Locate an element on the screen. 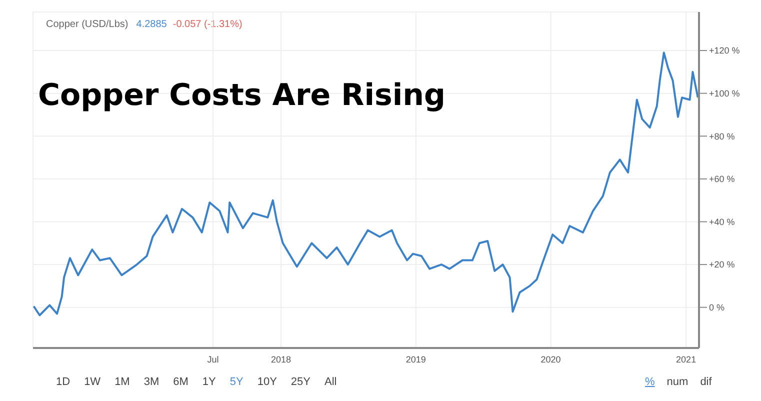 This screenshot has width=761, height=401. text: 3M is located at coordinates (152, 382).